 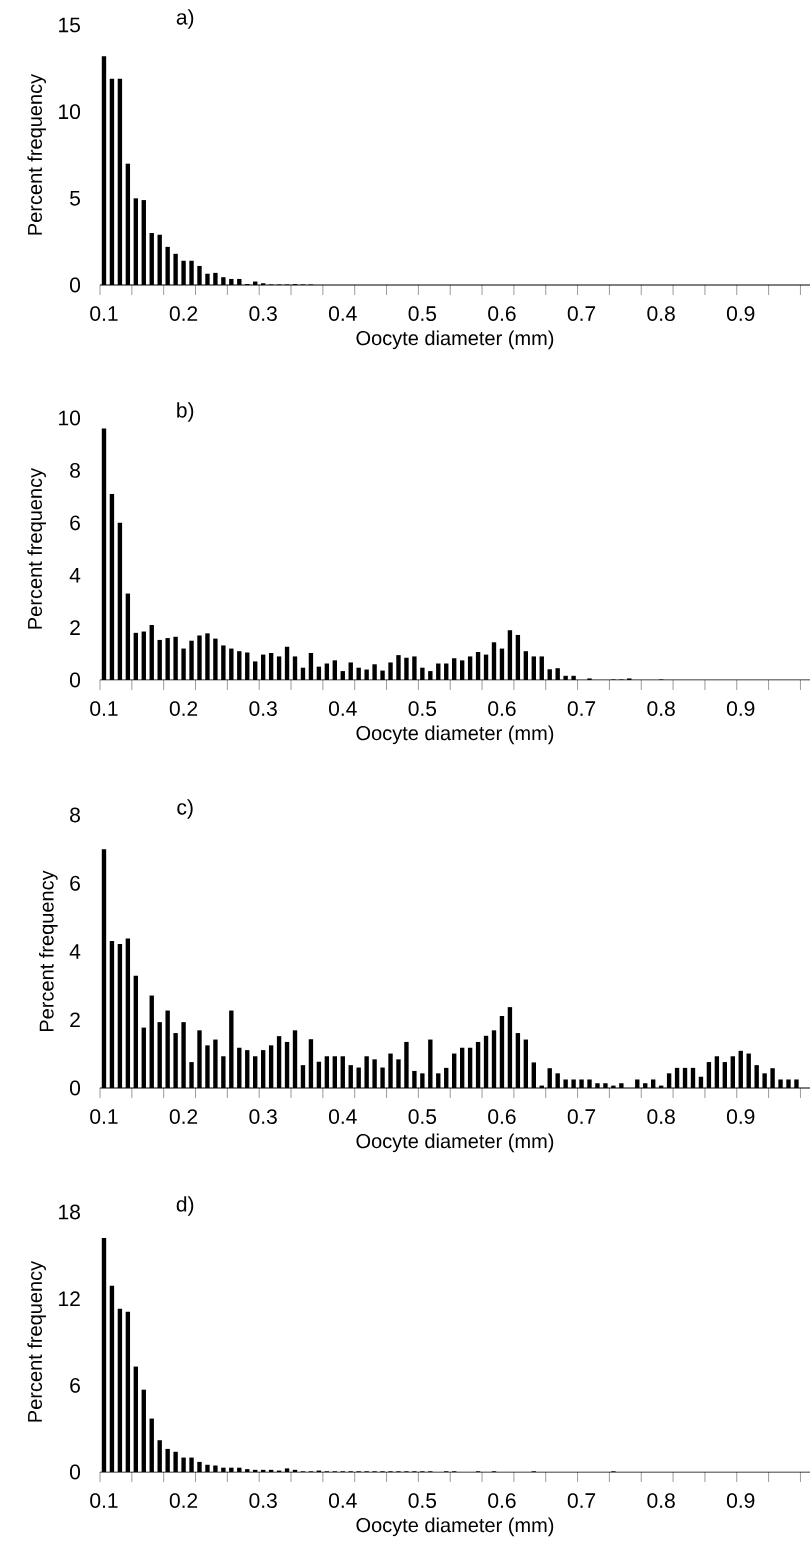 I want to click on y-tick-label: 5, so click(x=75, y=198).